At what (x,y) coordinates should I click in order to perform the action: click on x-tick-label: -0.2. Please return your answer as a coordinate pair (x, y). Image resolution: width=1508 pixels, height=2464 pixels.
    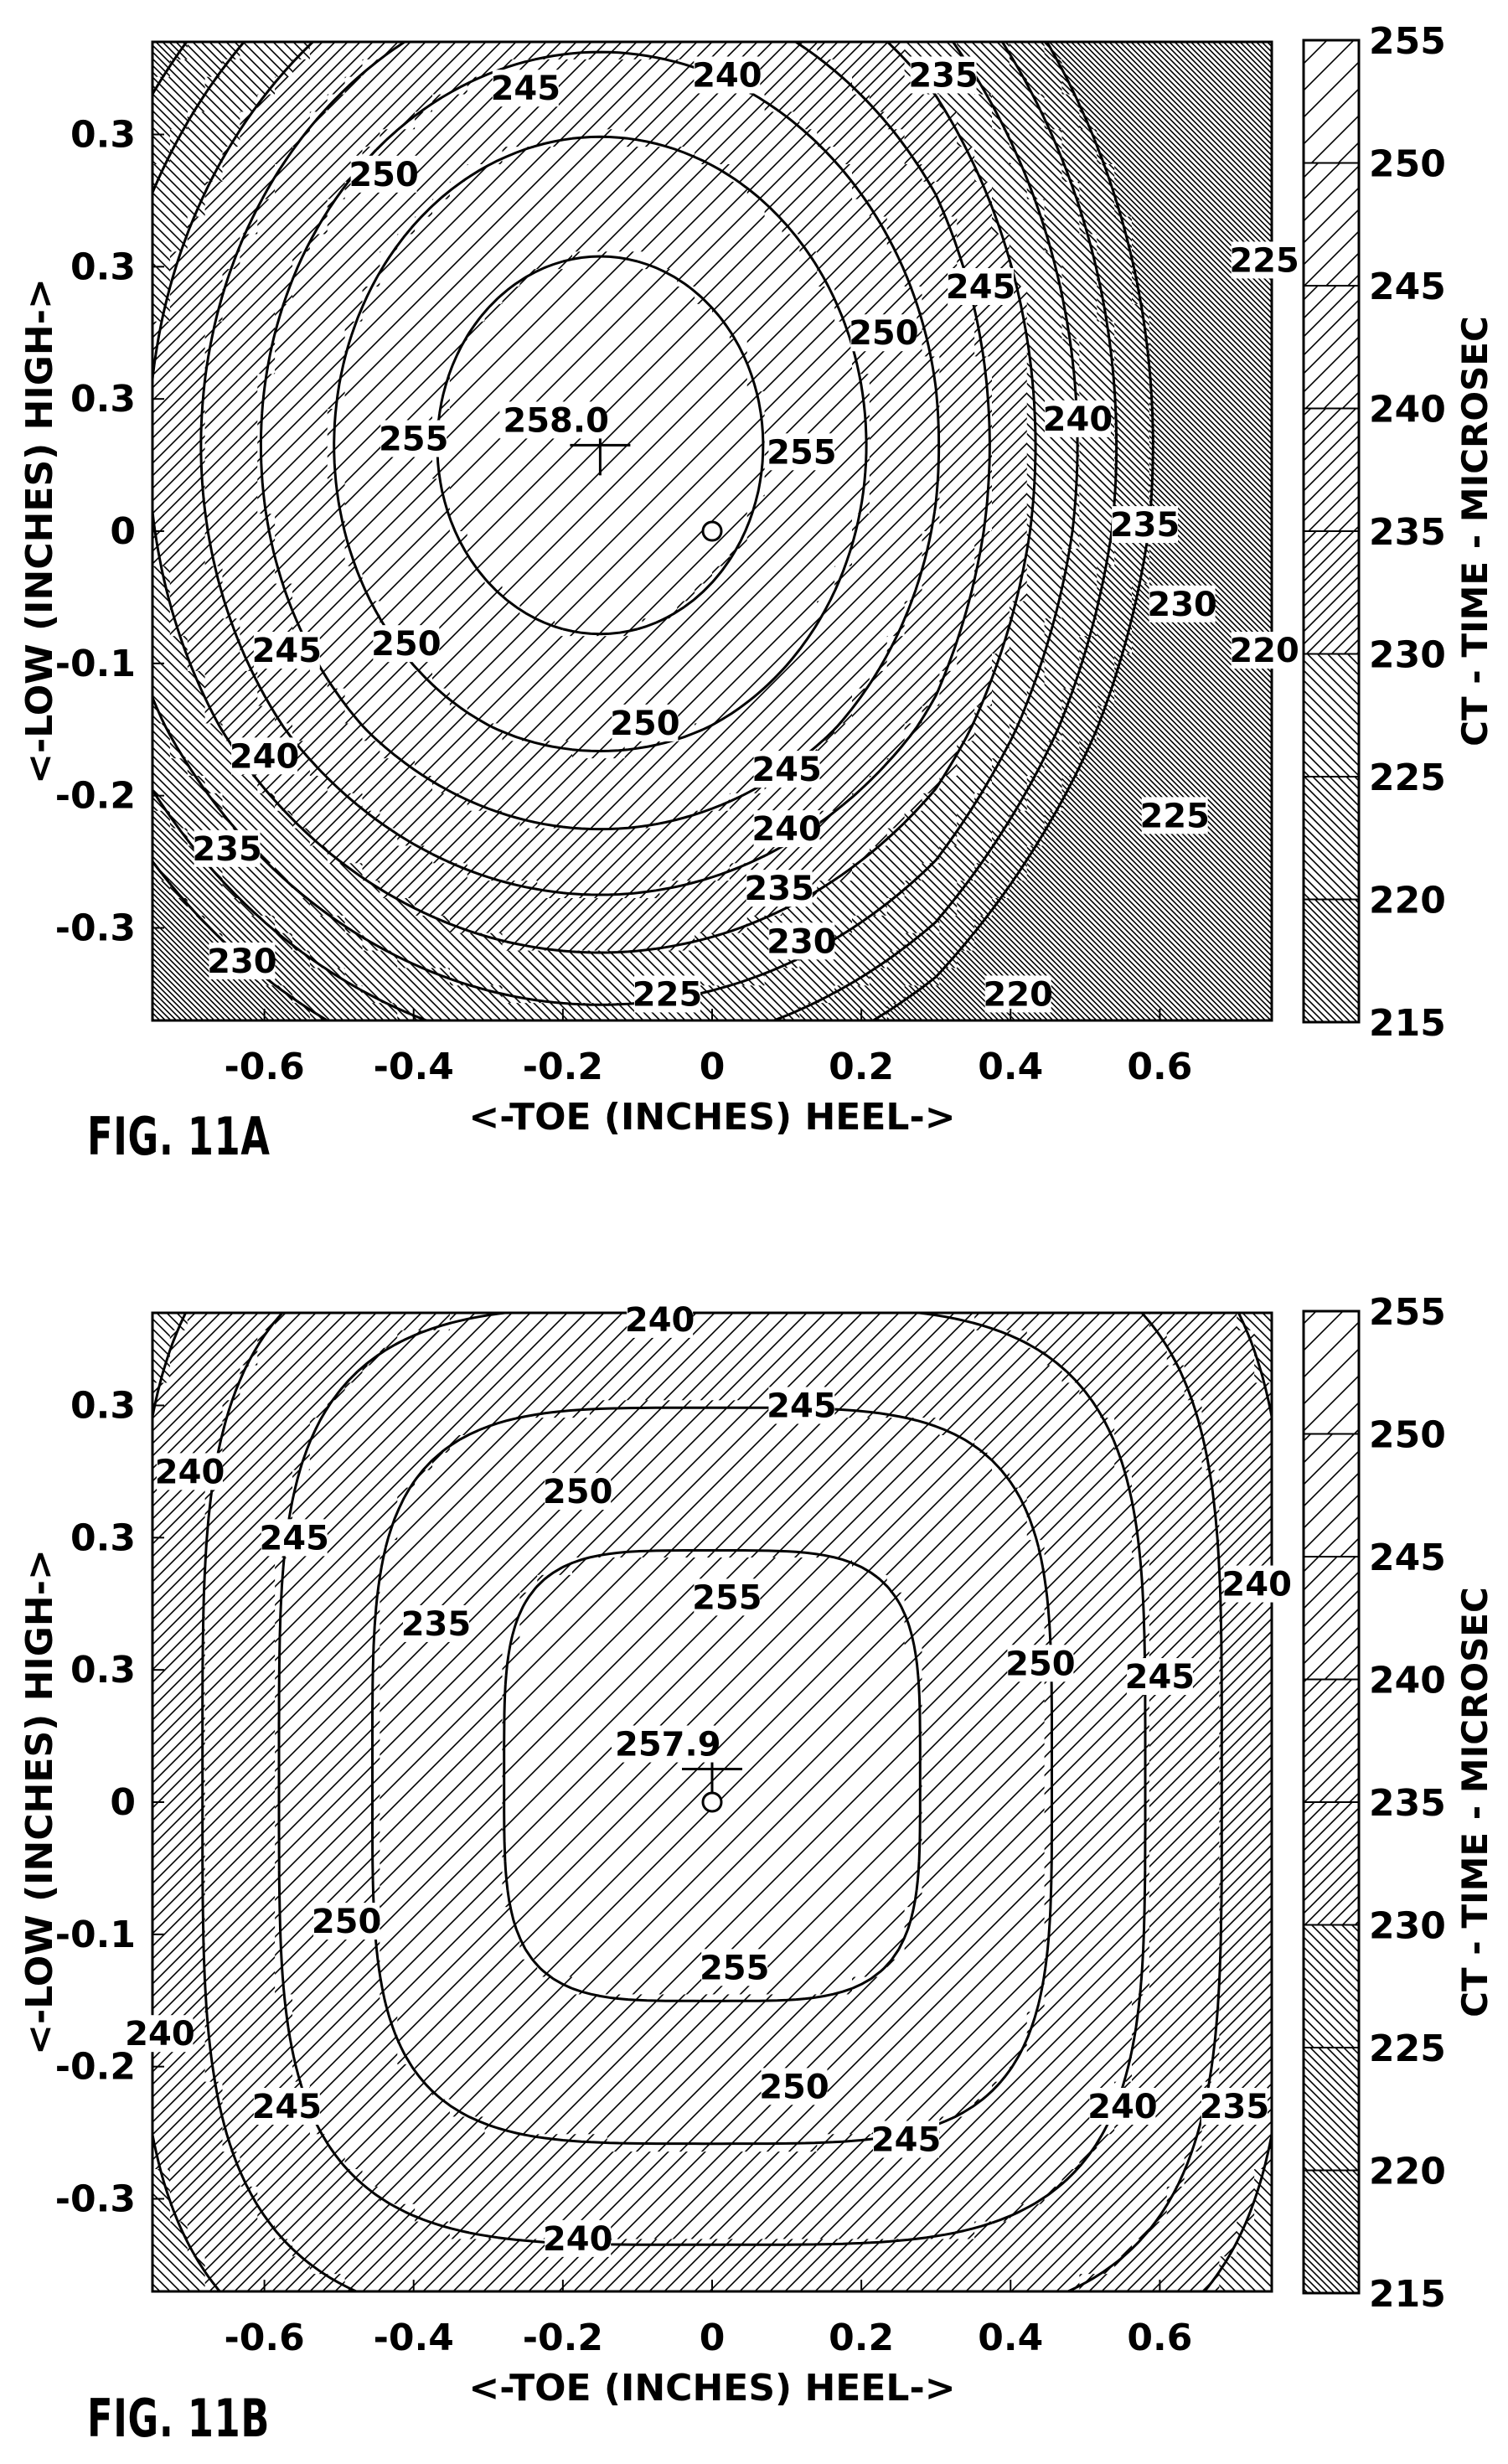
    Looking at the image, I should click on (563, 1067).